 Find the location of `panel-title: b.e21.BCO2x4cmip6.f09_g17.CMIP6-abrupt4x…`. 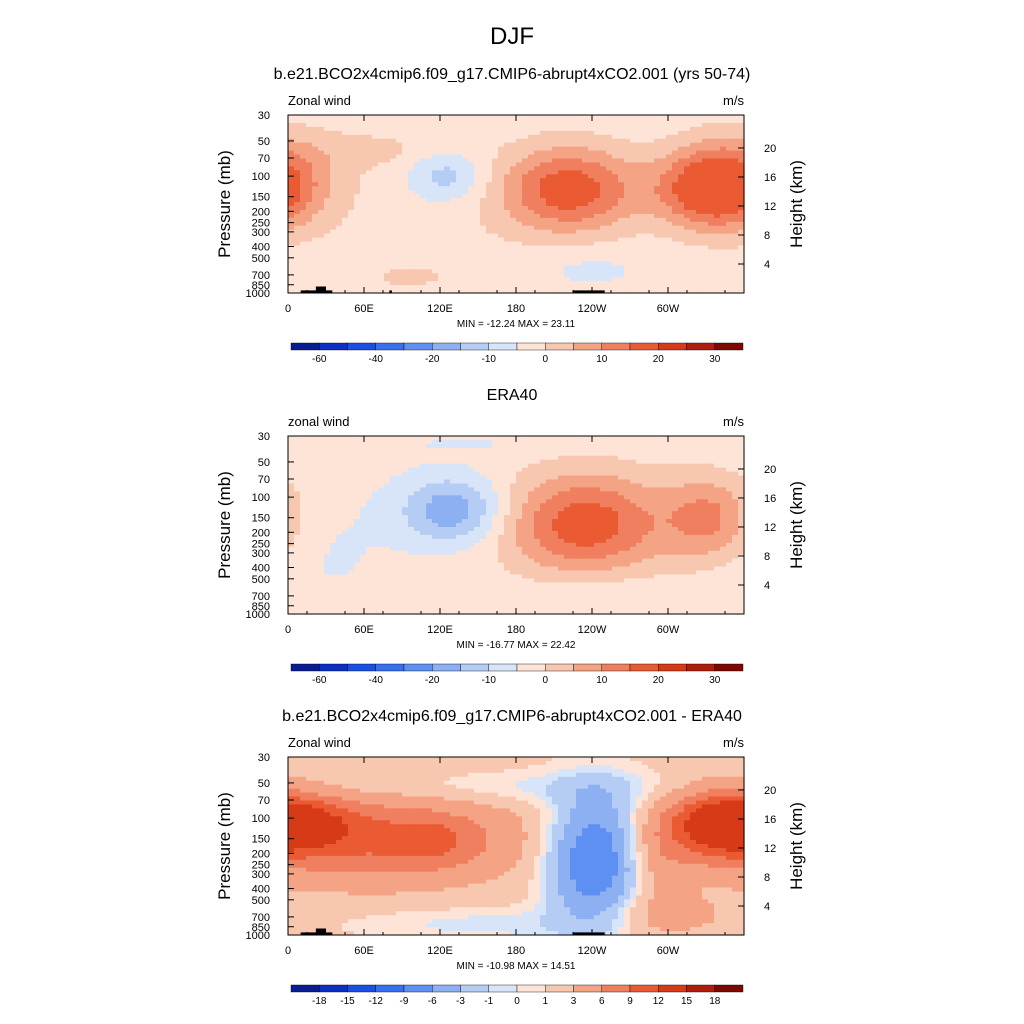

panel-title: b.e21.BCO2x4cmip6.f09_g17.CMIP6-abrupt4x… is located at coordinates (512, 74).